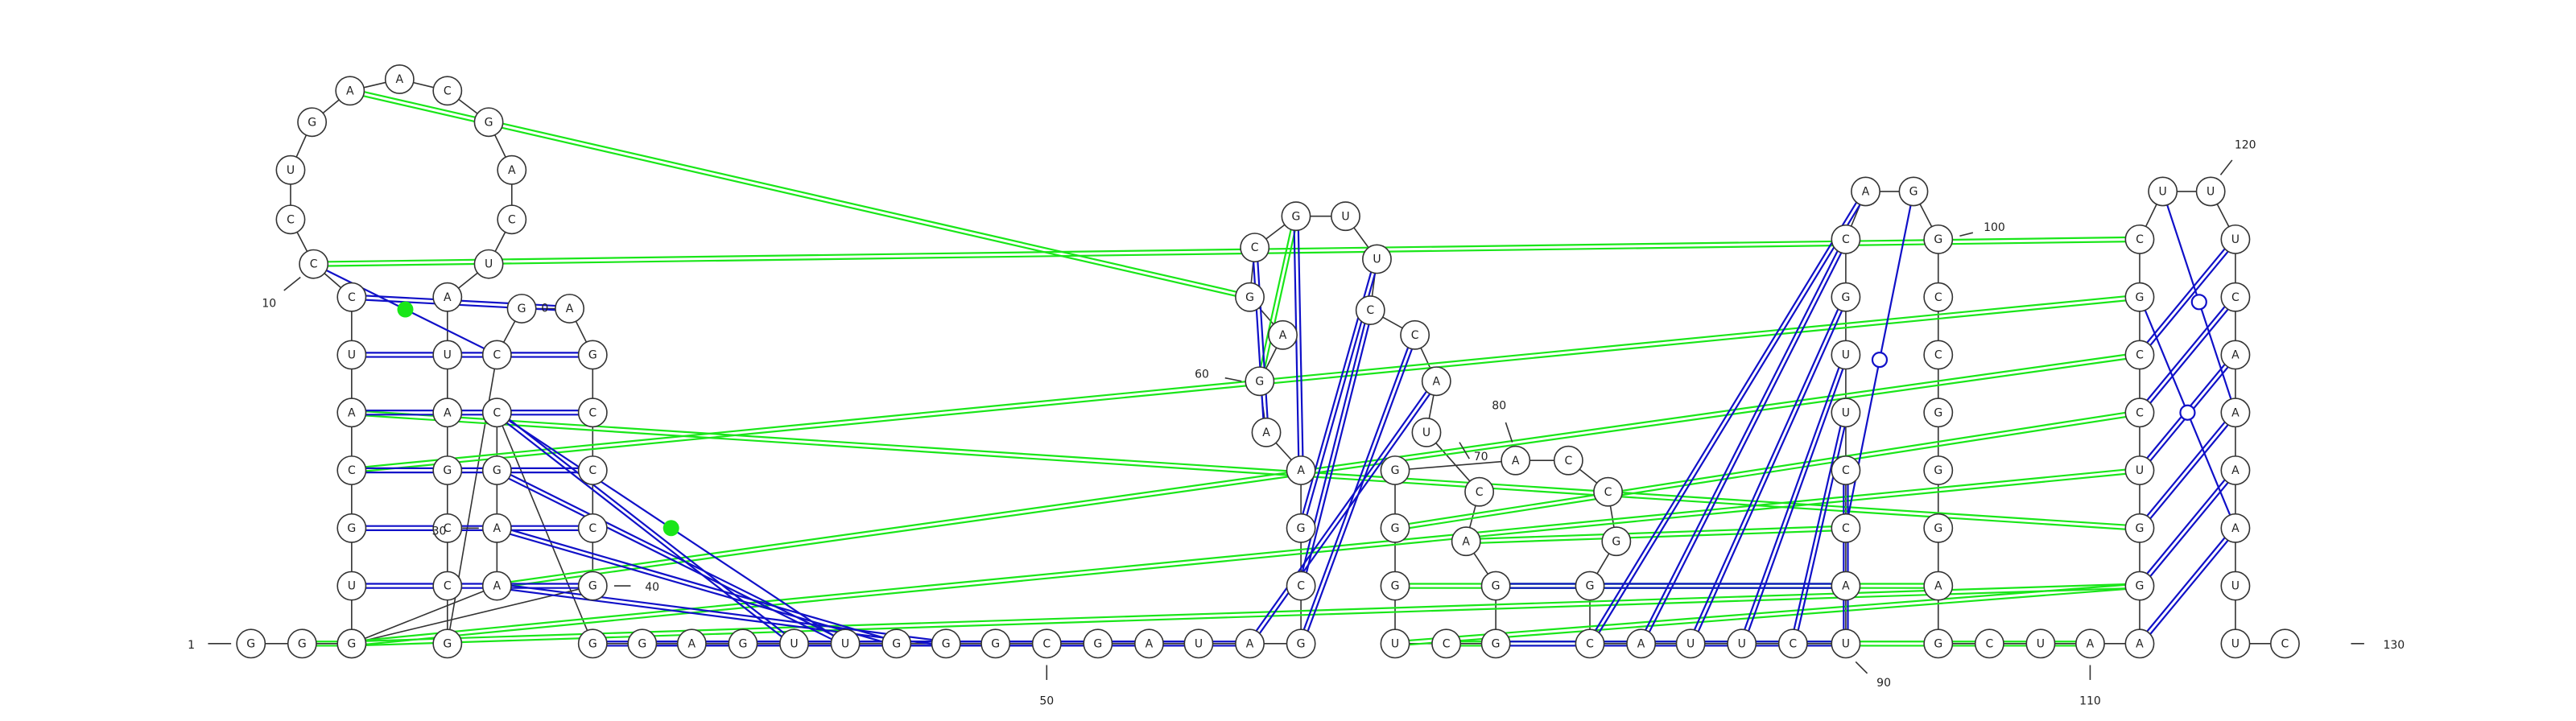 The height and width of the screenshot is (721, 2576). Describe the element at coordinates (544, 309) in the screenshot. I see `position-number: 0` at that location.